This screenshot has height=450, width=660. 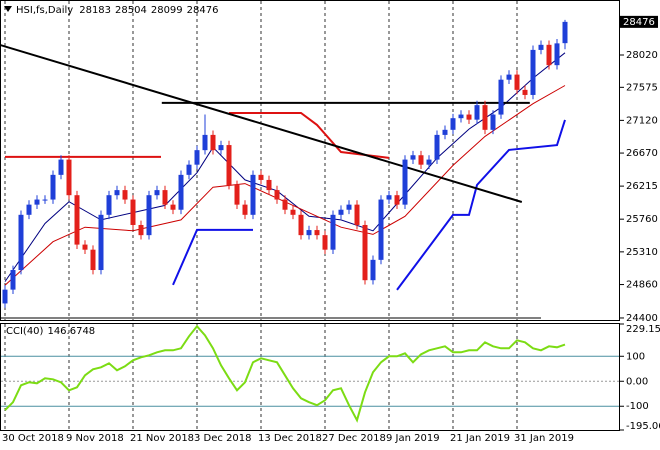 What do you see at coordinates (44, 10) in the screenshot?
I see `symbol-label: HSI,fs,Daily` at bounding box center [44, 10].